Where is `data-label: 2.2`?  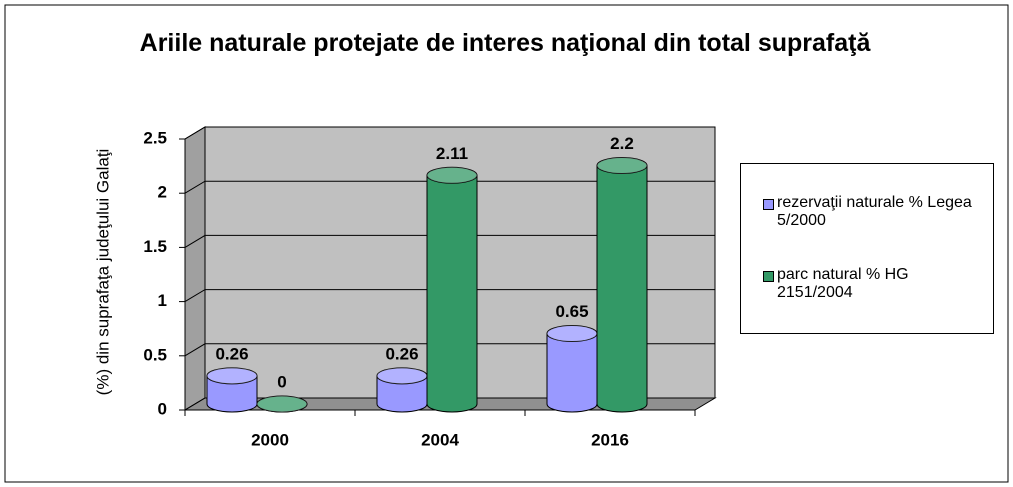
data-label: 2.2 is located at coordinates (622, 143).